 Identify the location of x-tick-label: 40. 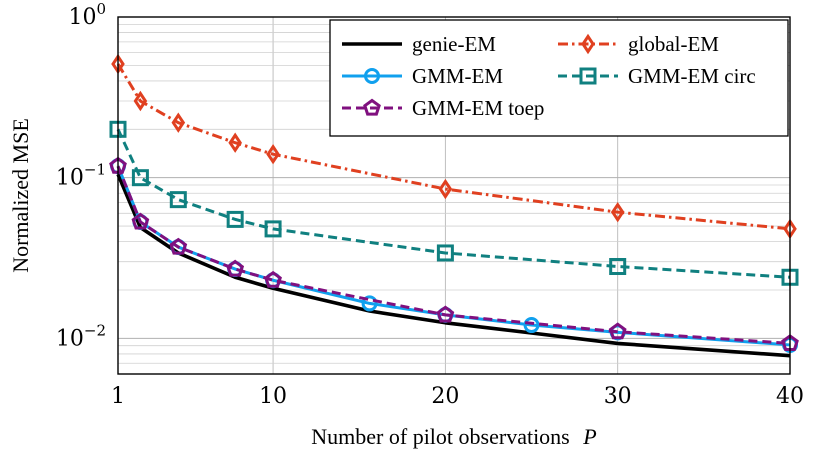
(790, 396).